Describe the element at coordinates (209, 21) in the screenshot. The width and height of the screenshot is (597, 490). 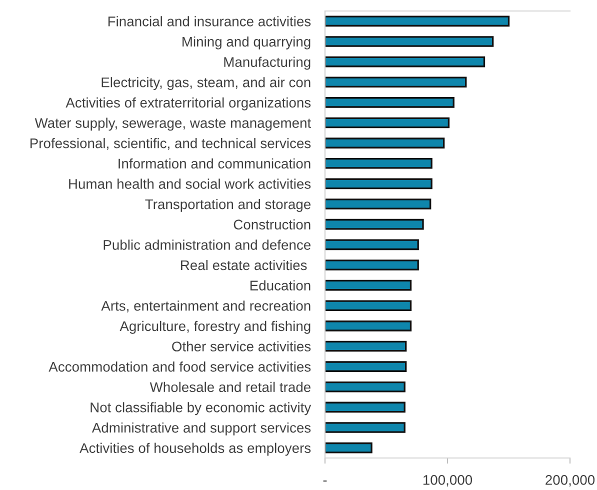
I see `y-tick-label: Financial and insurance activities` at that location.